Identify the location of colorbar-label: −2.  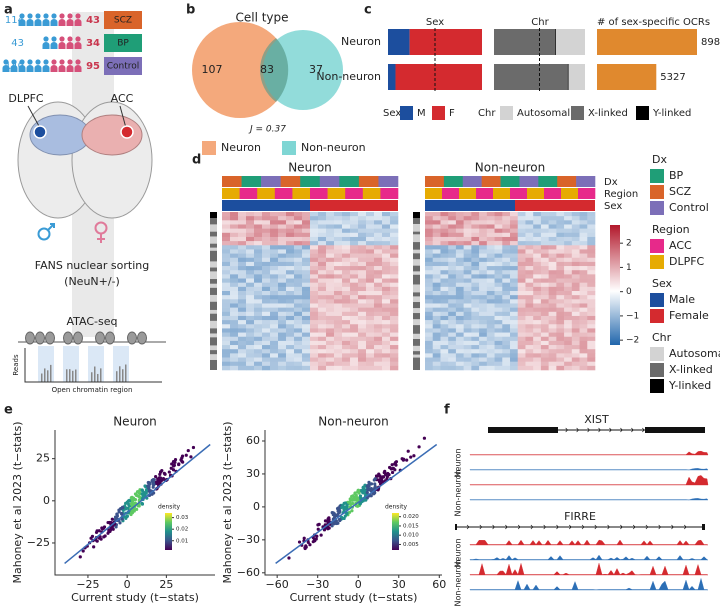
(632, 341).